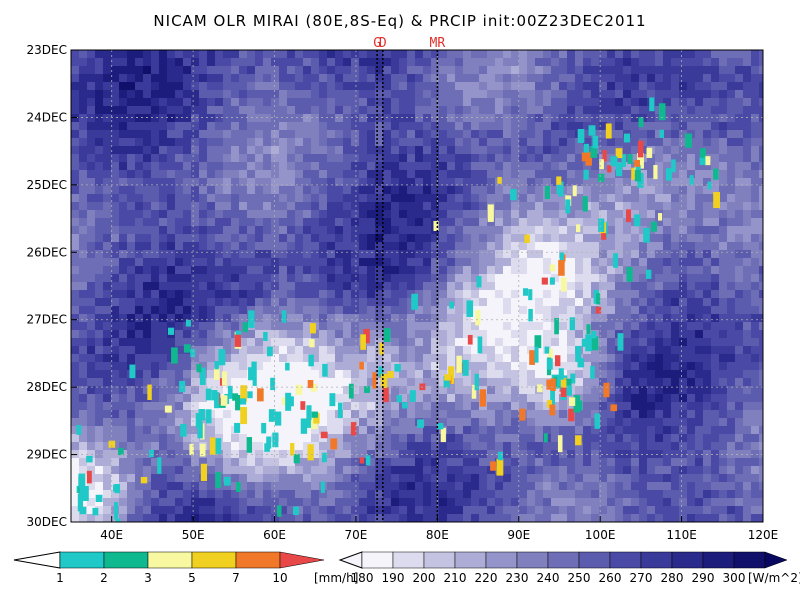 Image resolution: width=800 pixels, height=600 pixels. I want to click on colorbar-label: 5, so click(192, 578).